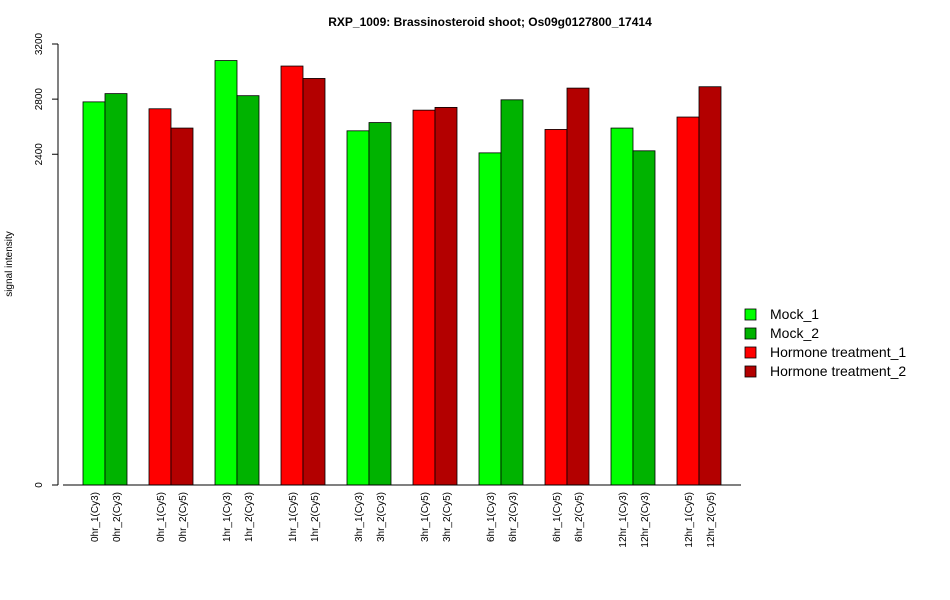 This screenshot has width=950, height=600. I want to click on x-tick-label: 3hr_1(Cy3), so click(359, 517).